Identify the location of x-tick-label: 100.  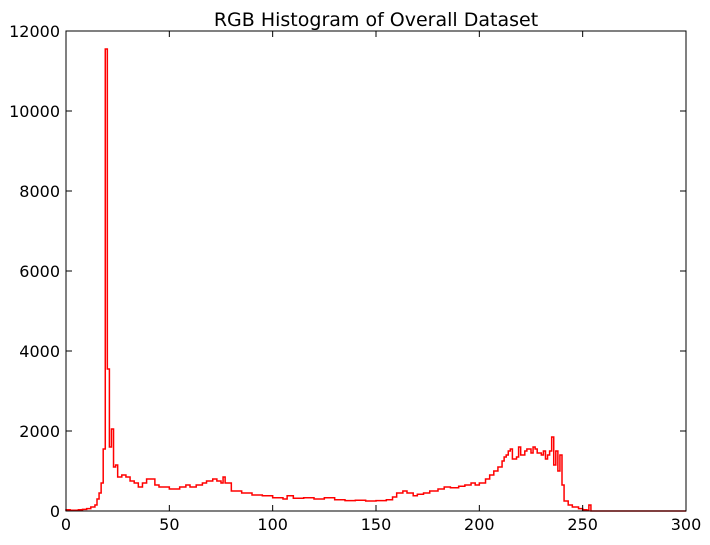
(272, 524).